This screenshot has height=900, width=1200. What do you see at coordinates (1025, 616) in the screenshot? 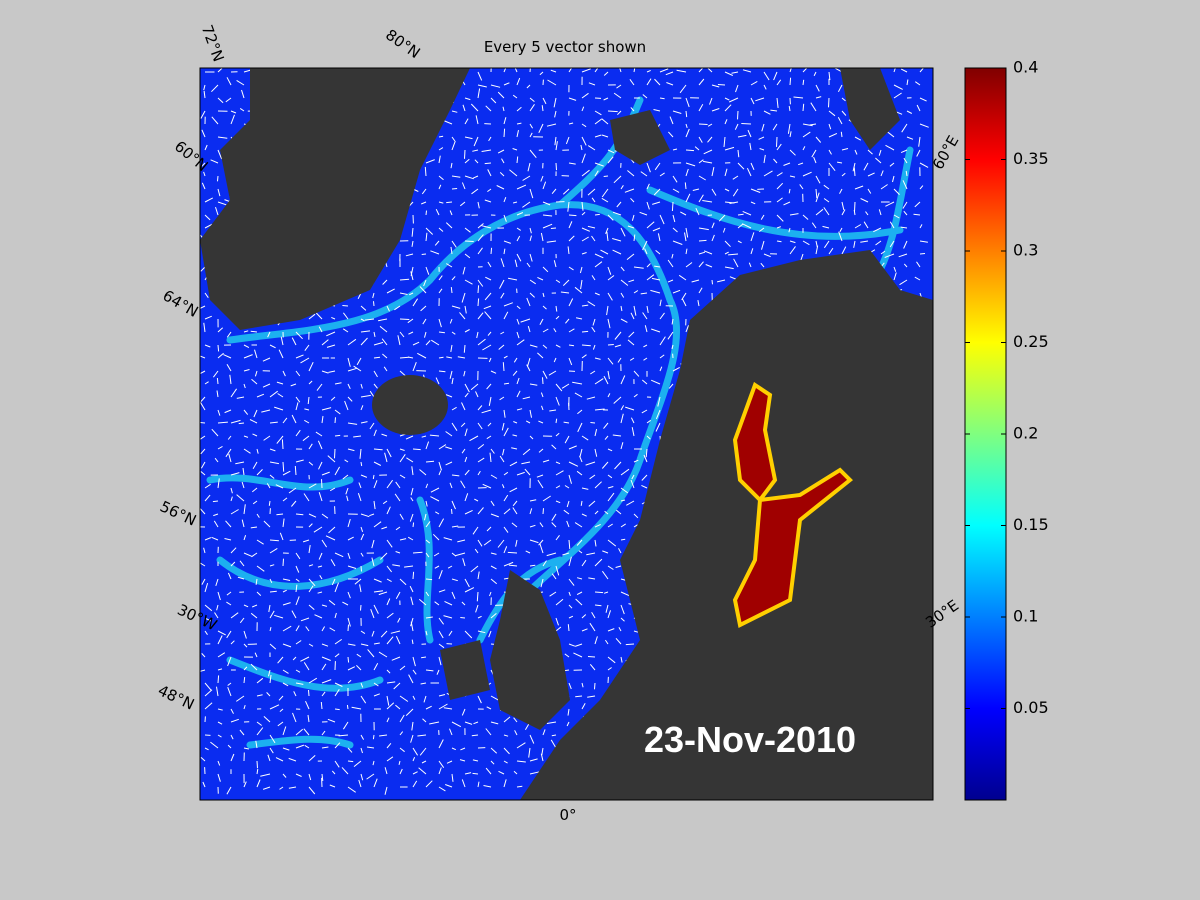
I see `colorbar-tick-label: 0.1` at bounding box center [1025, 616].